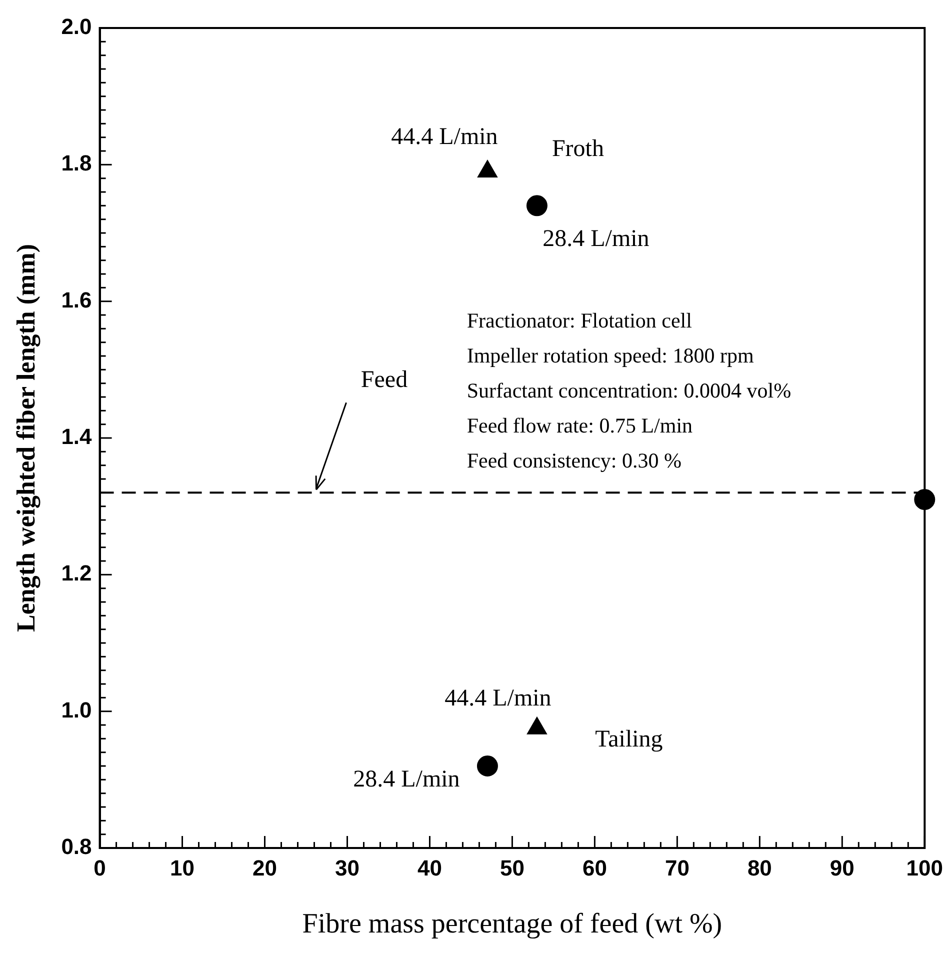  I want to click on annotation: Feed consistency: 0.30 %, so click(574, 460).